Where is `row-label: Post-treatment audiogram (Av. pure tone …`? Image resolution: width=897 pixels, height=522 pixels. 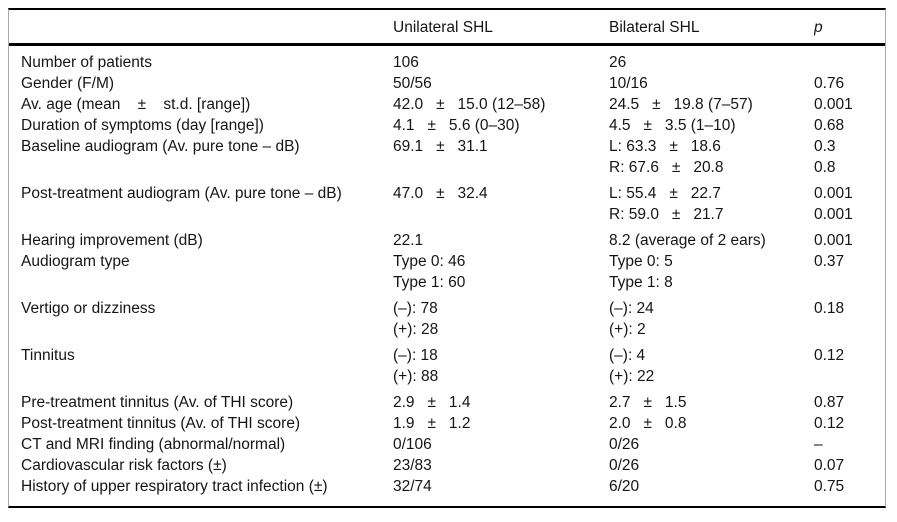 row-label: Post-treatment audiogram (Av. pure tone … is located at coordinates (181, 193).